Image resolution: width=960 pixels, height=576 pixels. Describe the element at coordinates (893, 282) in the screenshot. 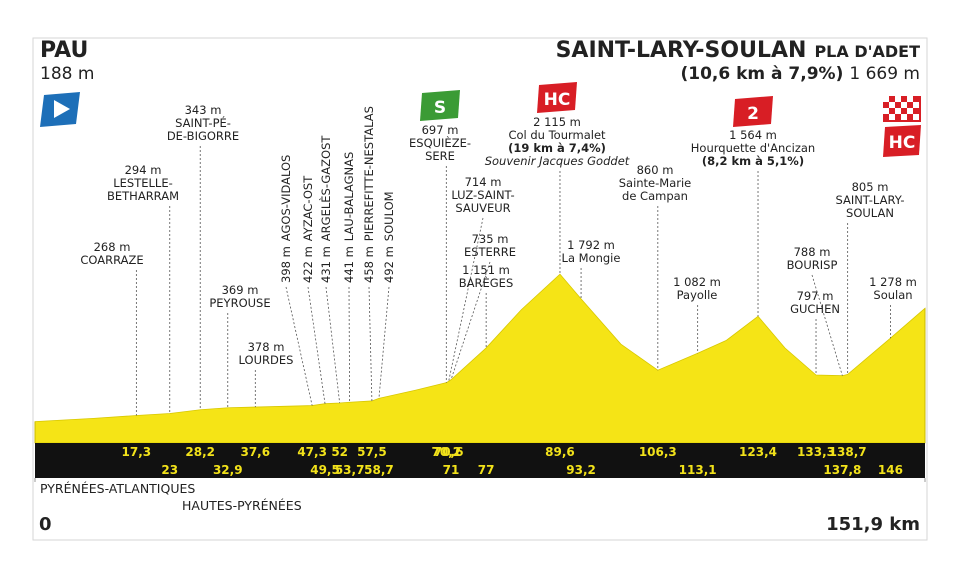

I see `waypoint-elevation: 1 278 m` at that location.